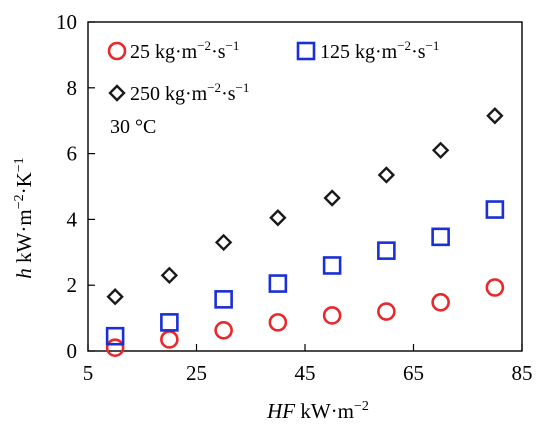 The height and width of the screenshot is (429, 550). What do you see at coordinates (24, 183) in the screenshot?
I see `y-axis-units-mid: ·K` at bounding box center [24, 183].